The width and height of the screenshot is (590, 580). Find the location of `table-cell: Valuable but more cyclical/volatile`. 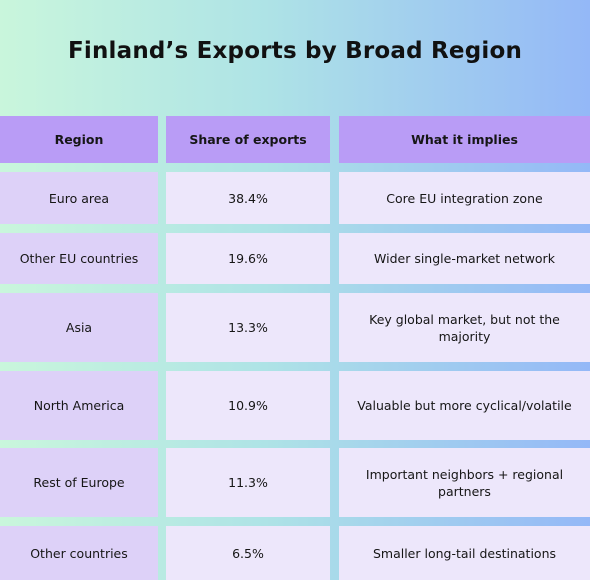

table-cell: Valuable but more cyclical/volatile is located at coordinates (464, 405).